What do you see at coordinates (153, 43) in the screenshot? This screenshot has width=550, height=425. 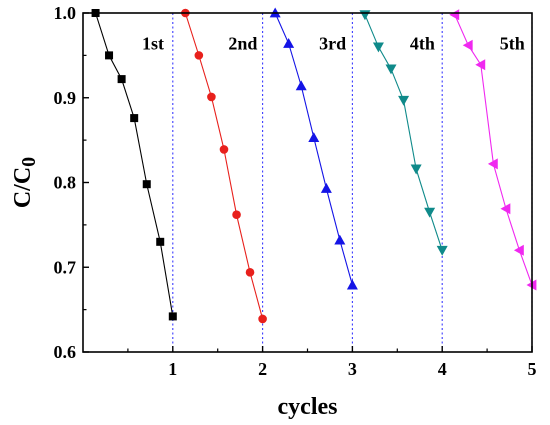 I see `series-label-1: 1st` at bounding box center [153, 43].